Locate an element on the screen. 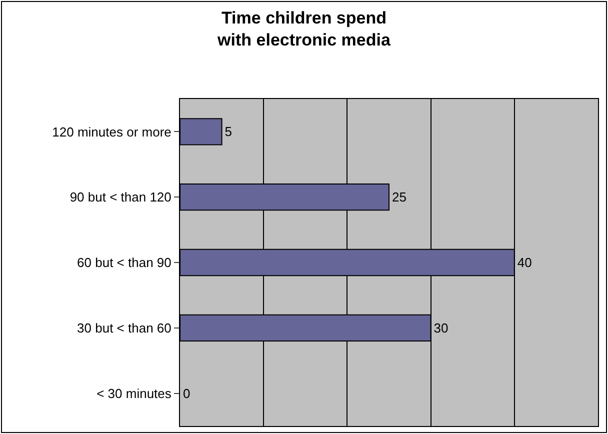 The height and width of the screenshot is (434, 608). y-tick-label: < 30 minutes is located at coordinates (134, 393).